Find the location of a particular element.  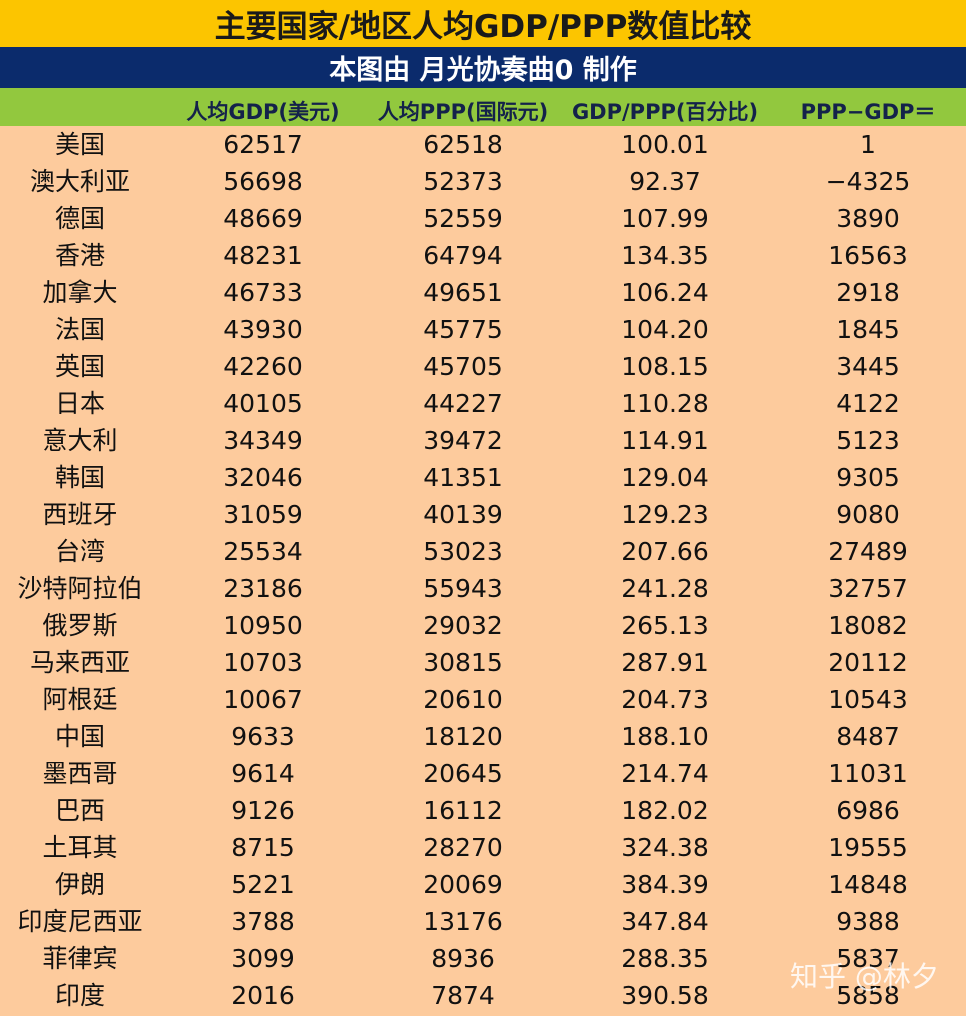

cell-value: 2016 is located at coordinates (263, 995).